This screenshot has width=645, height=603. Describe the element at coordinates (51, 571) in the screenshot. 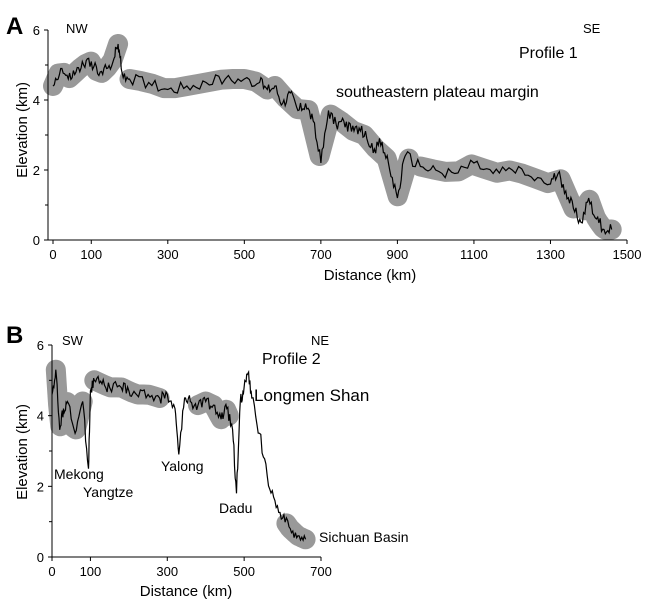

I see `x-tick-label-b-0: 0` at that location.